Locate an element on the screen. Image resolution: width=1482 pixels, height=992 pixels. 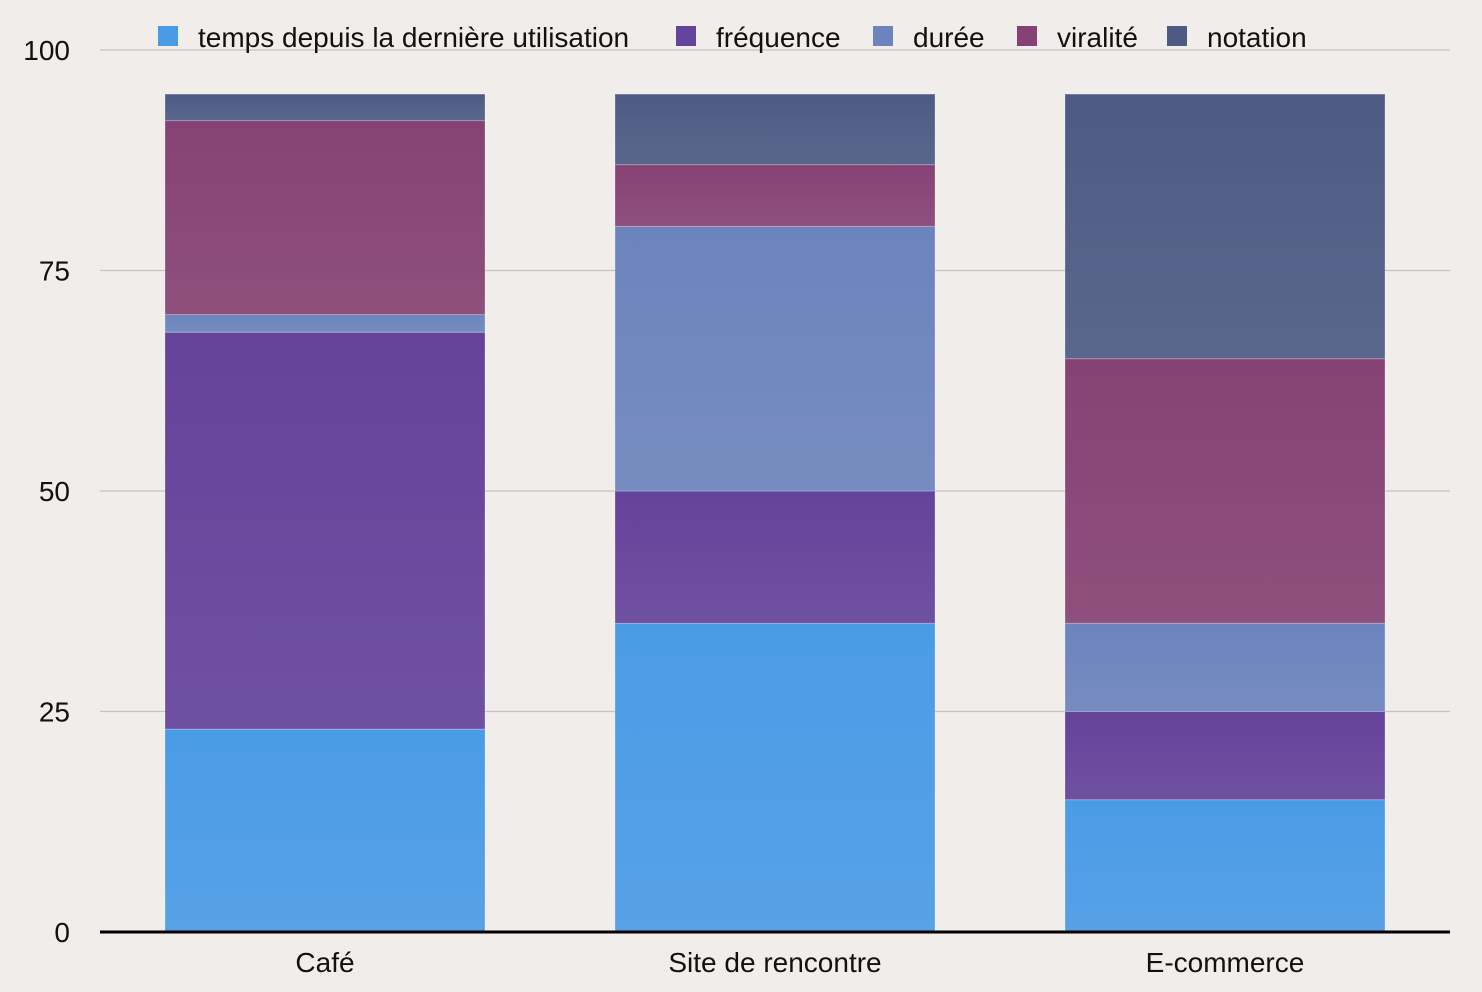
legend-label: fréquence is located at coordinates (778, 37).